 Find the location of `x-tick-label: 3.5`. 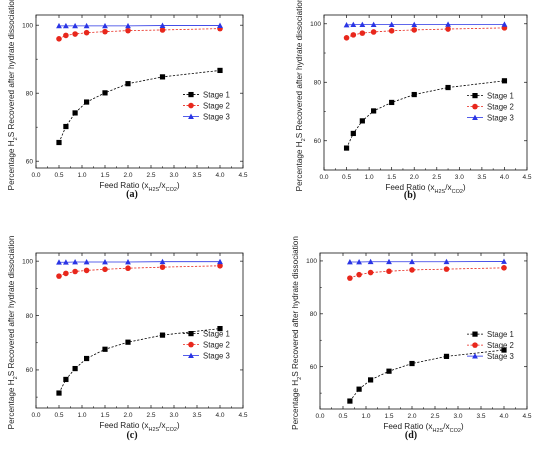

x-tick-label: 3.5 is located at coordinates (481, 177).